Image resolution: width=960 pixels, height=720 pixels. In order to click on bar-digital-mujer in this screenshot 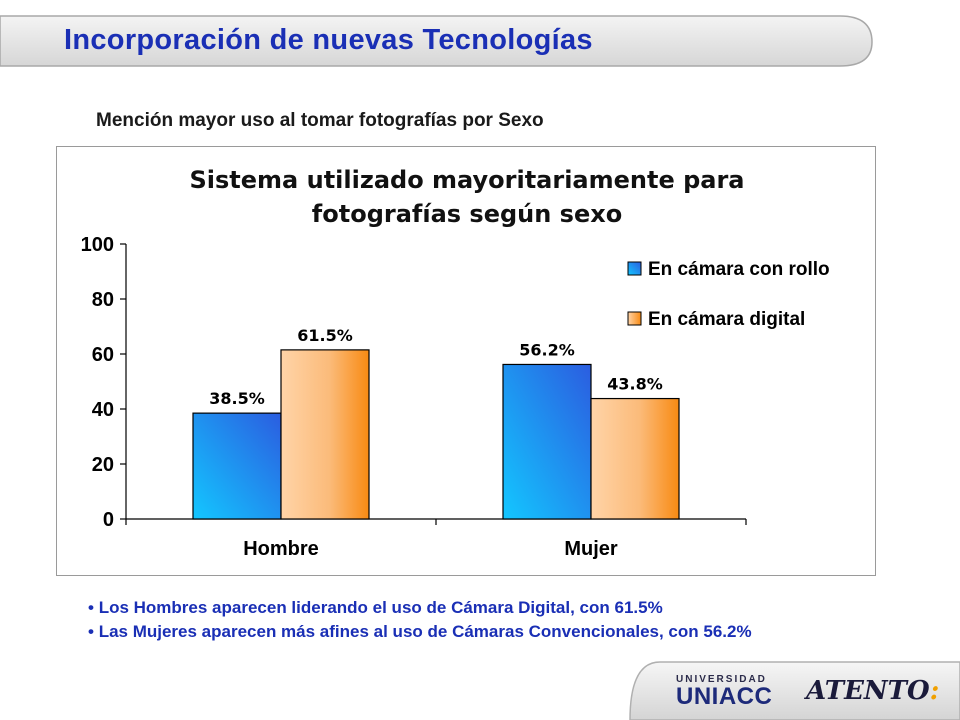, I will do `click(635, 458)`.